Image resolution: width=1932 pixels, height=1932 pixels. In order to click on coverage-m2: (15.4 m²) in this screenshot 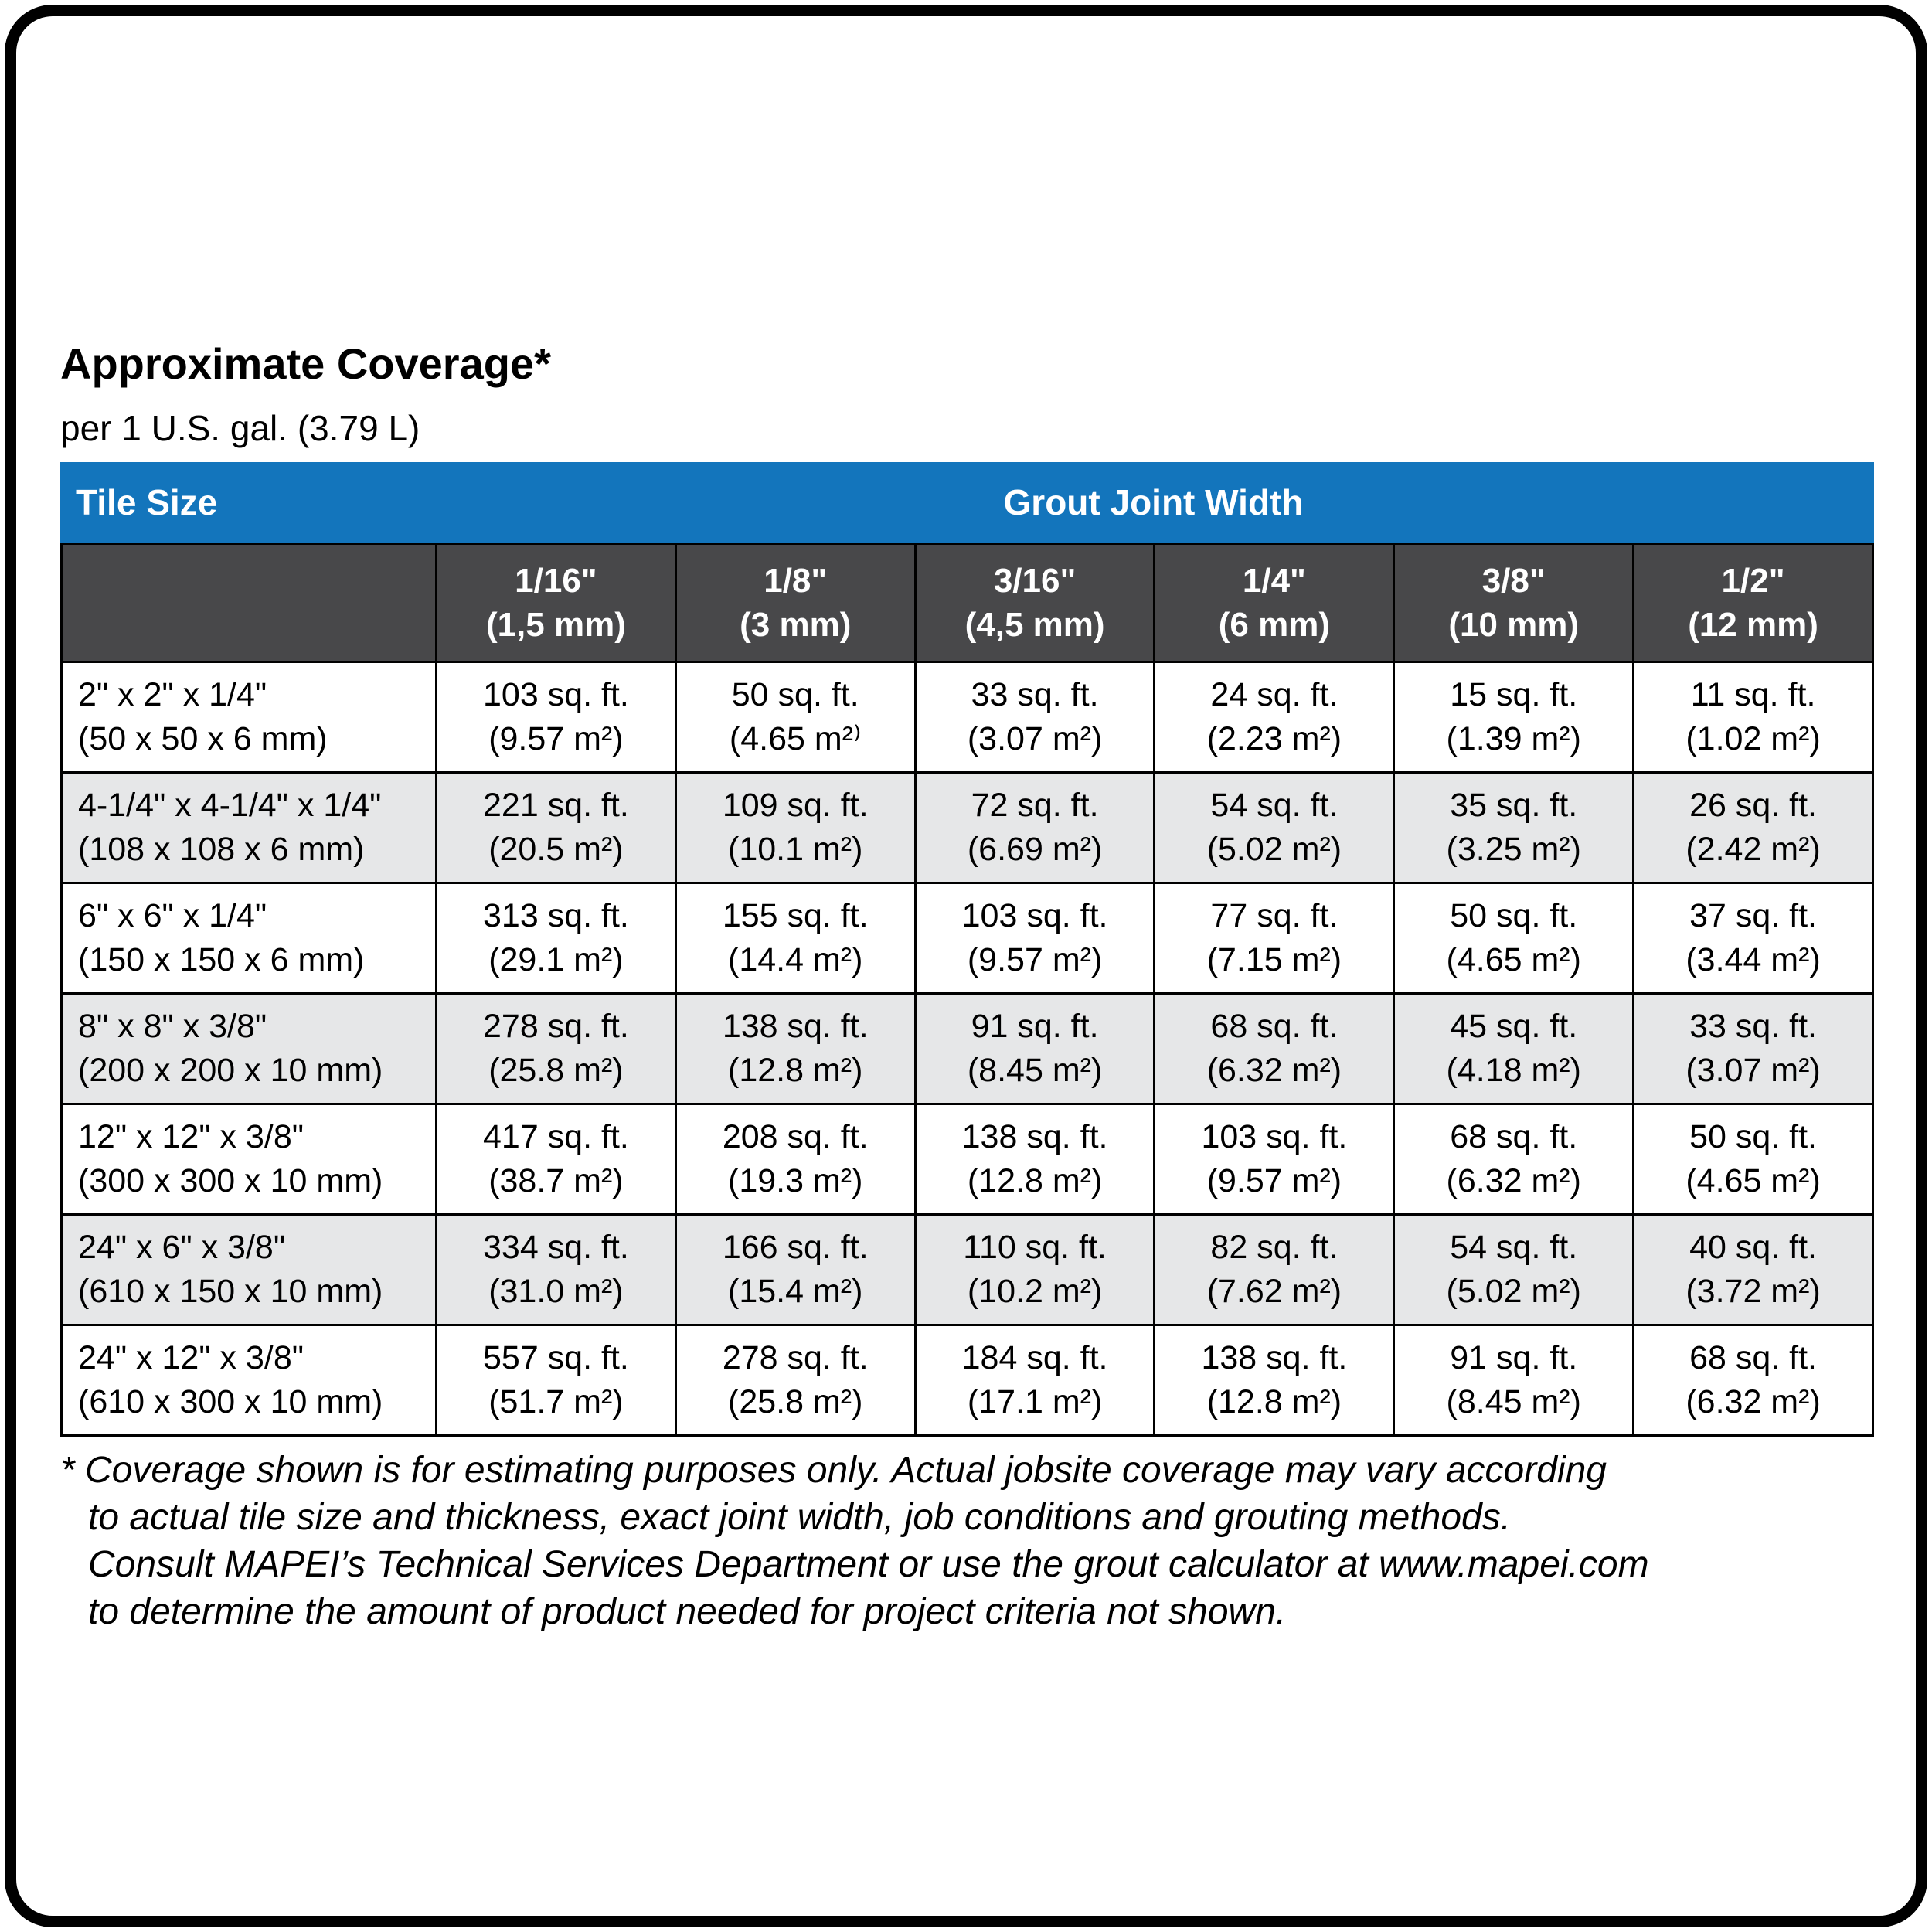, I will do `click(795, 1291)`.